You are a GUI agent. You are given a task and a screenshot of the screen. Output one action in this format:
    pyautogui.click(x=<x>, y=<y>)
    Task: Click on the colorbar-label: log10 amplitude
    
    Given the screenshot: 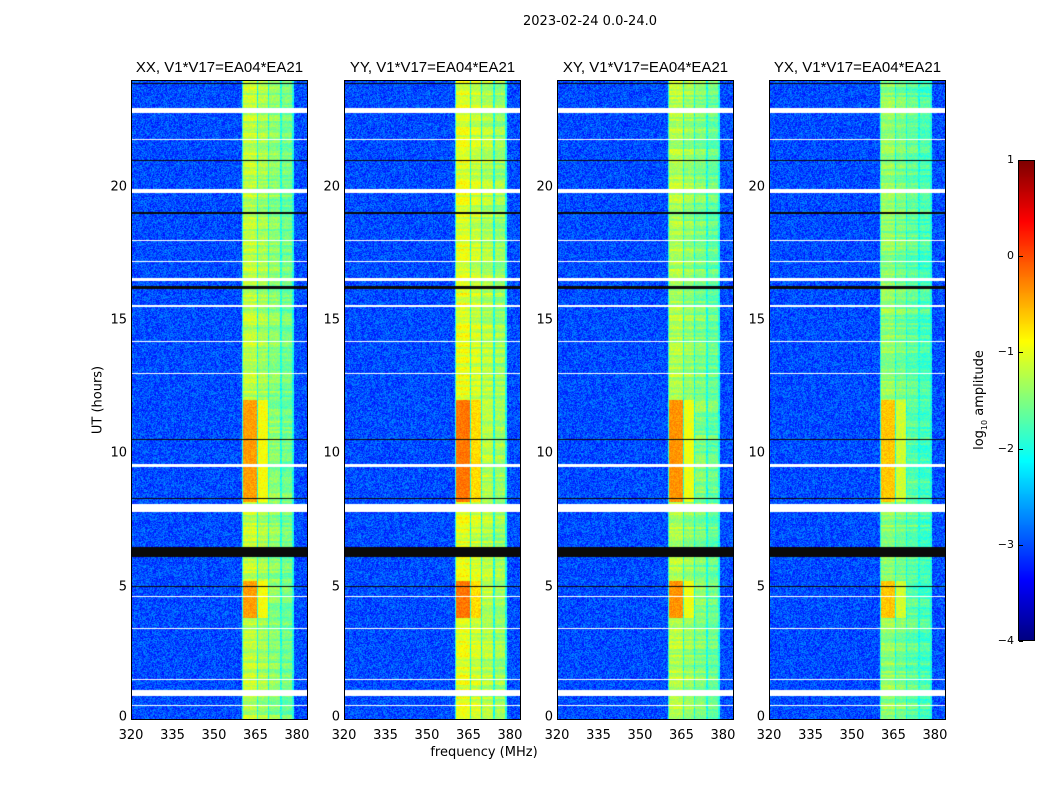 What is the action you would take?
    pyautogui.click(x=980, y=400)
    